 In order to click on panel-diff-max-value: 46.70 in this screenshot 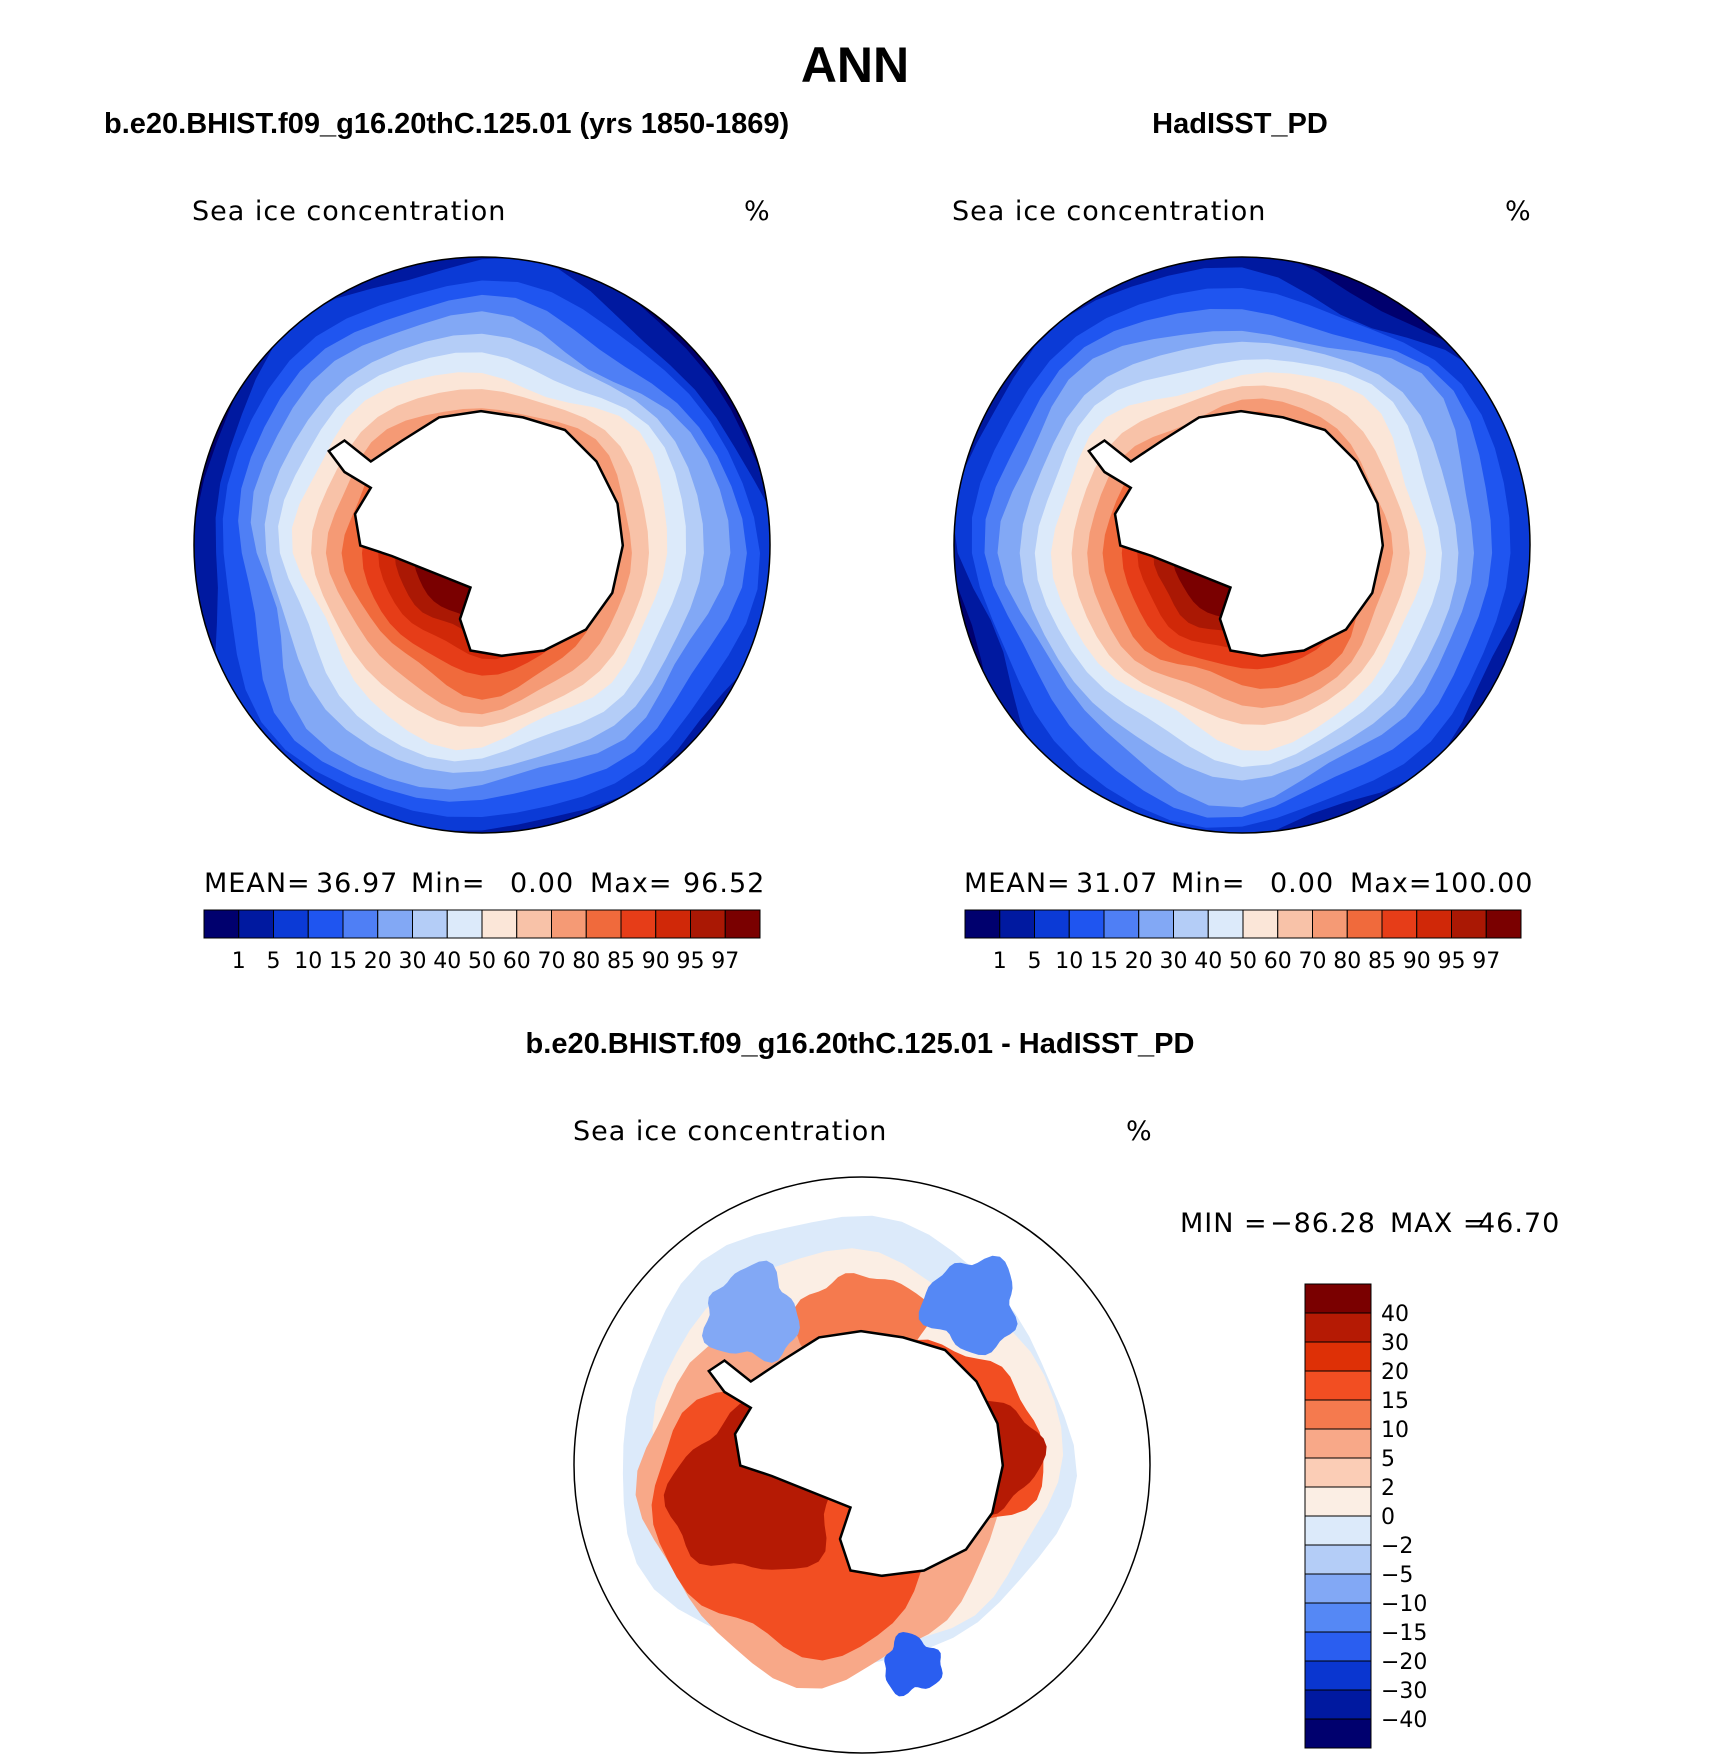, I will do `click(1519, 1223)`.